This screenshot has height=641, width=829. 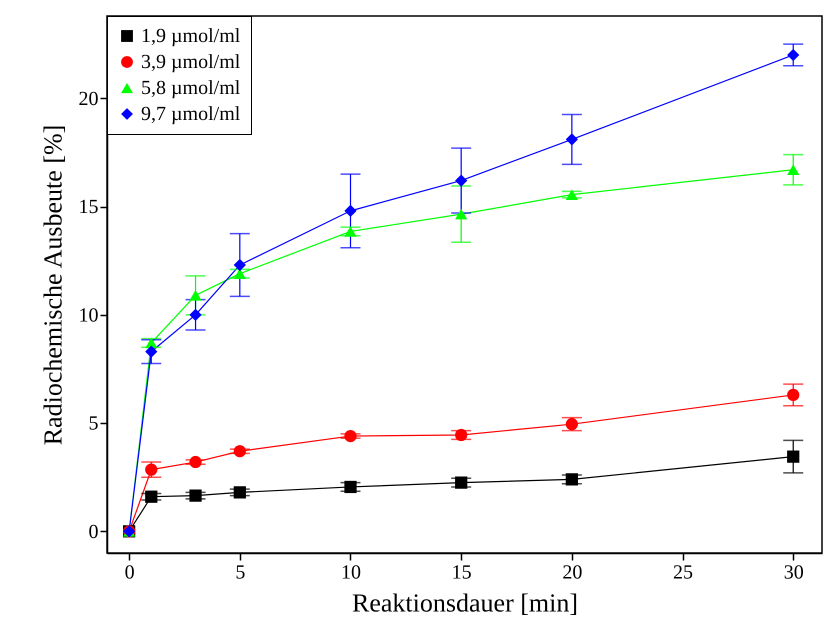 What do you see at coordinates (240, 573) in the screenshot?
I see `x-tick-label: 5` at bounding box center [240, 573].